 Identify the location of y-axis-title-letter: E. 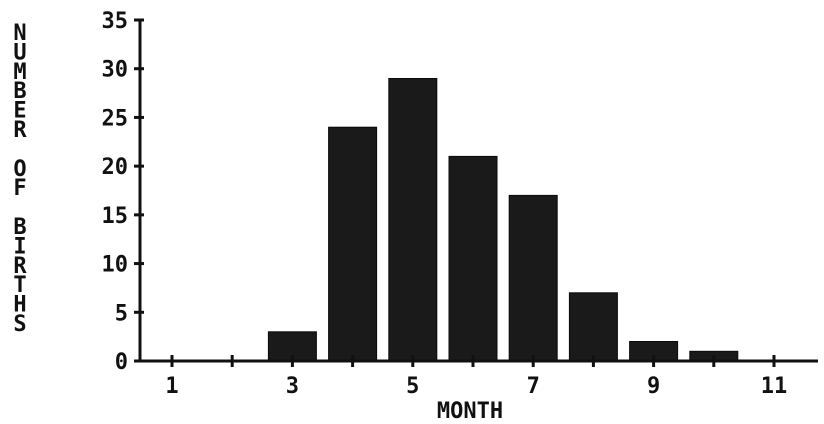
(19, 111).